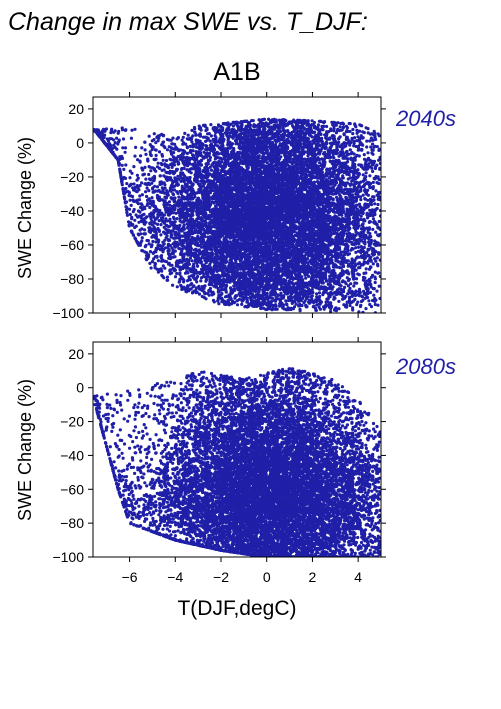 This screenshot has height=709, width=501. What do you see at coordinates (425, 118) in the screenshot?
I see `period-label: 2040s` at bounding box center [425, 118].